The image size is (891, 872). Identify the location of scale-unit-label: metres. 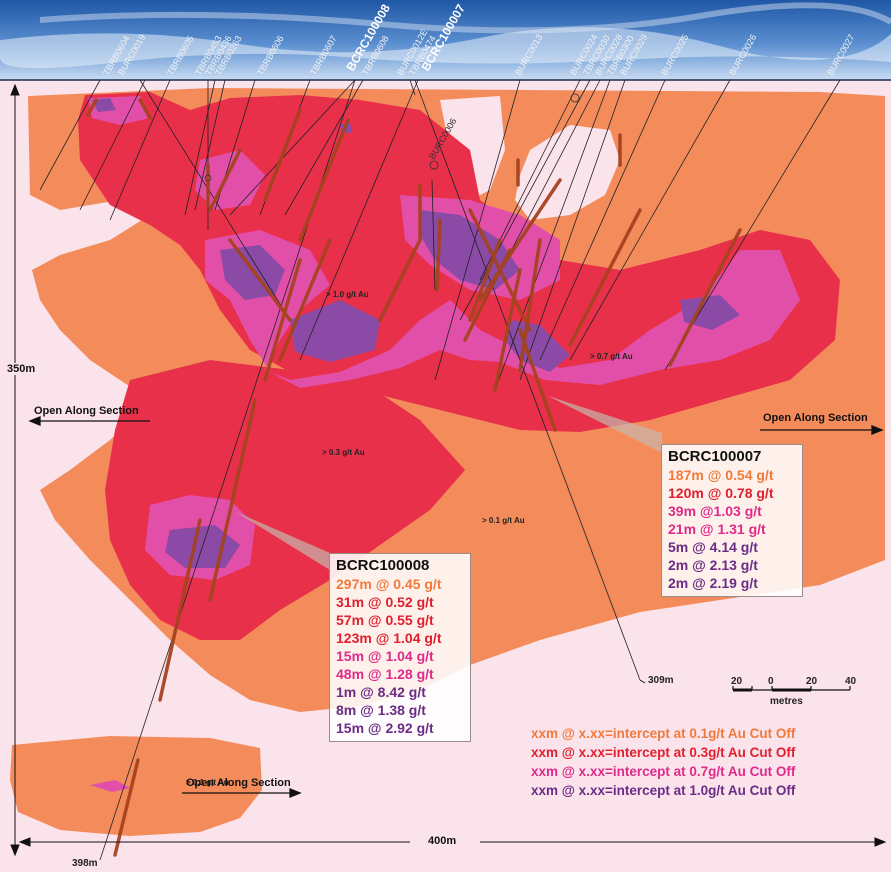
(786, 701).